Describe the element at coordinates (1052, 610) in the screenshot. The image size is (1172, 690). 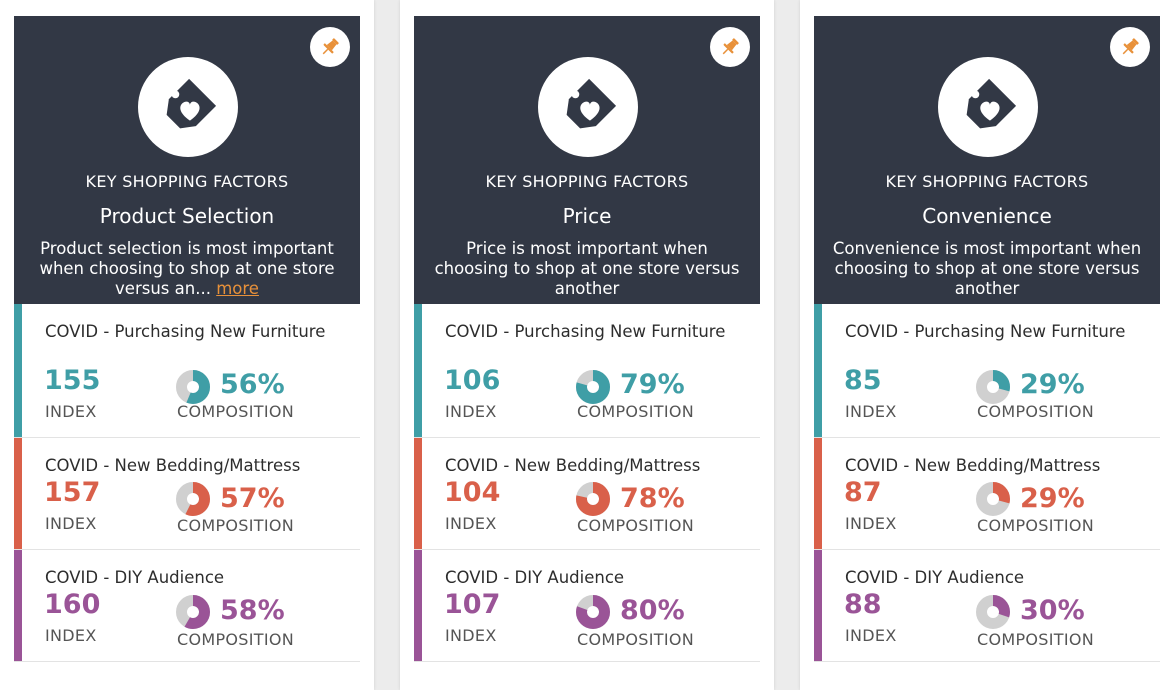
I see `composition-value: 30%` at that location.